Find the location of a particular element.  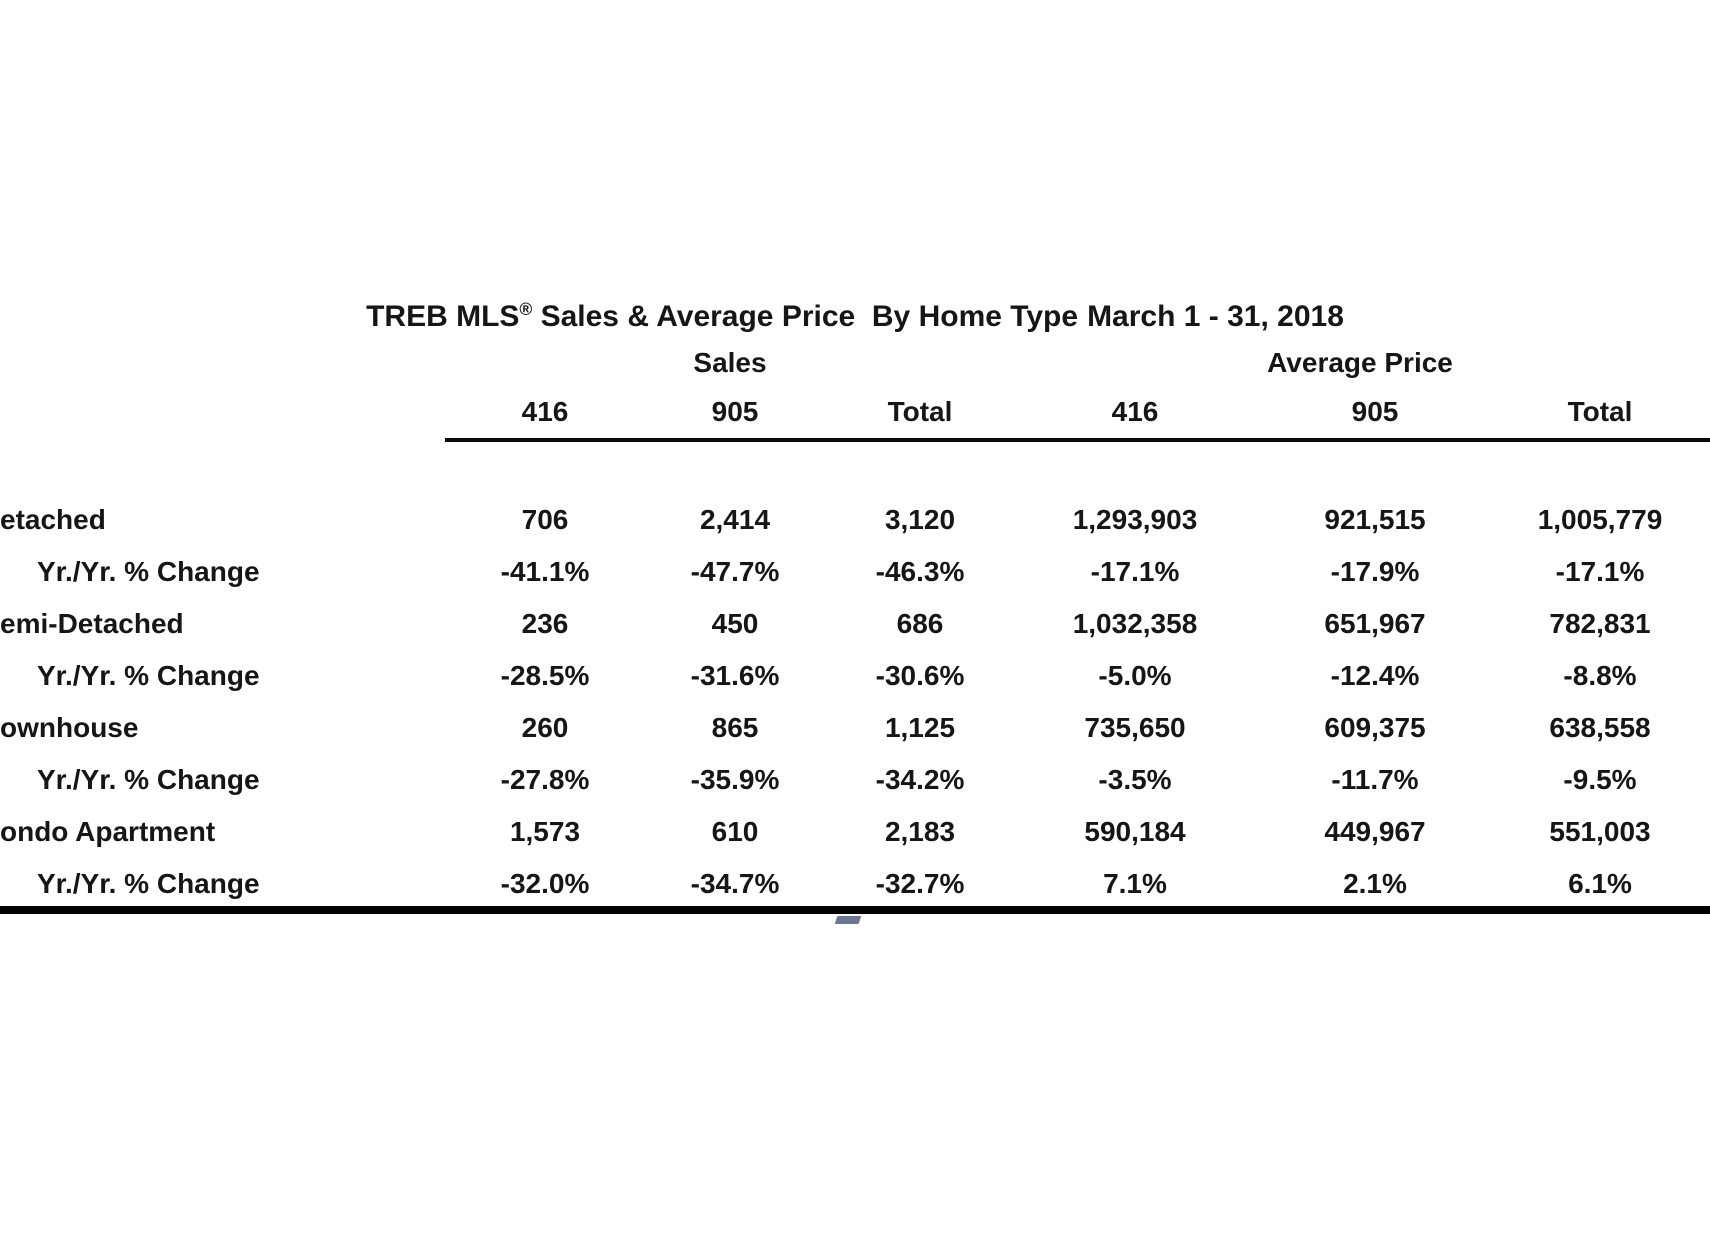

cell: 236 is located at coordinates (545, 623).